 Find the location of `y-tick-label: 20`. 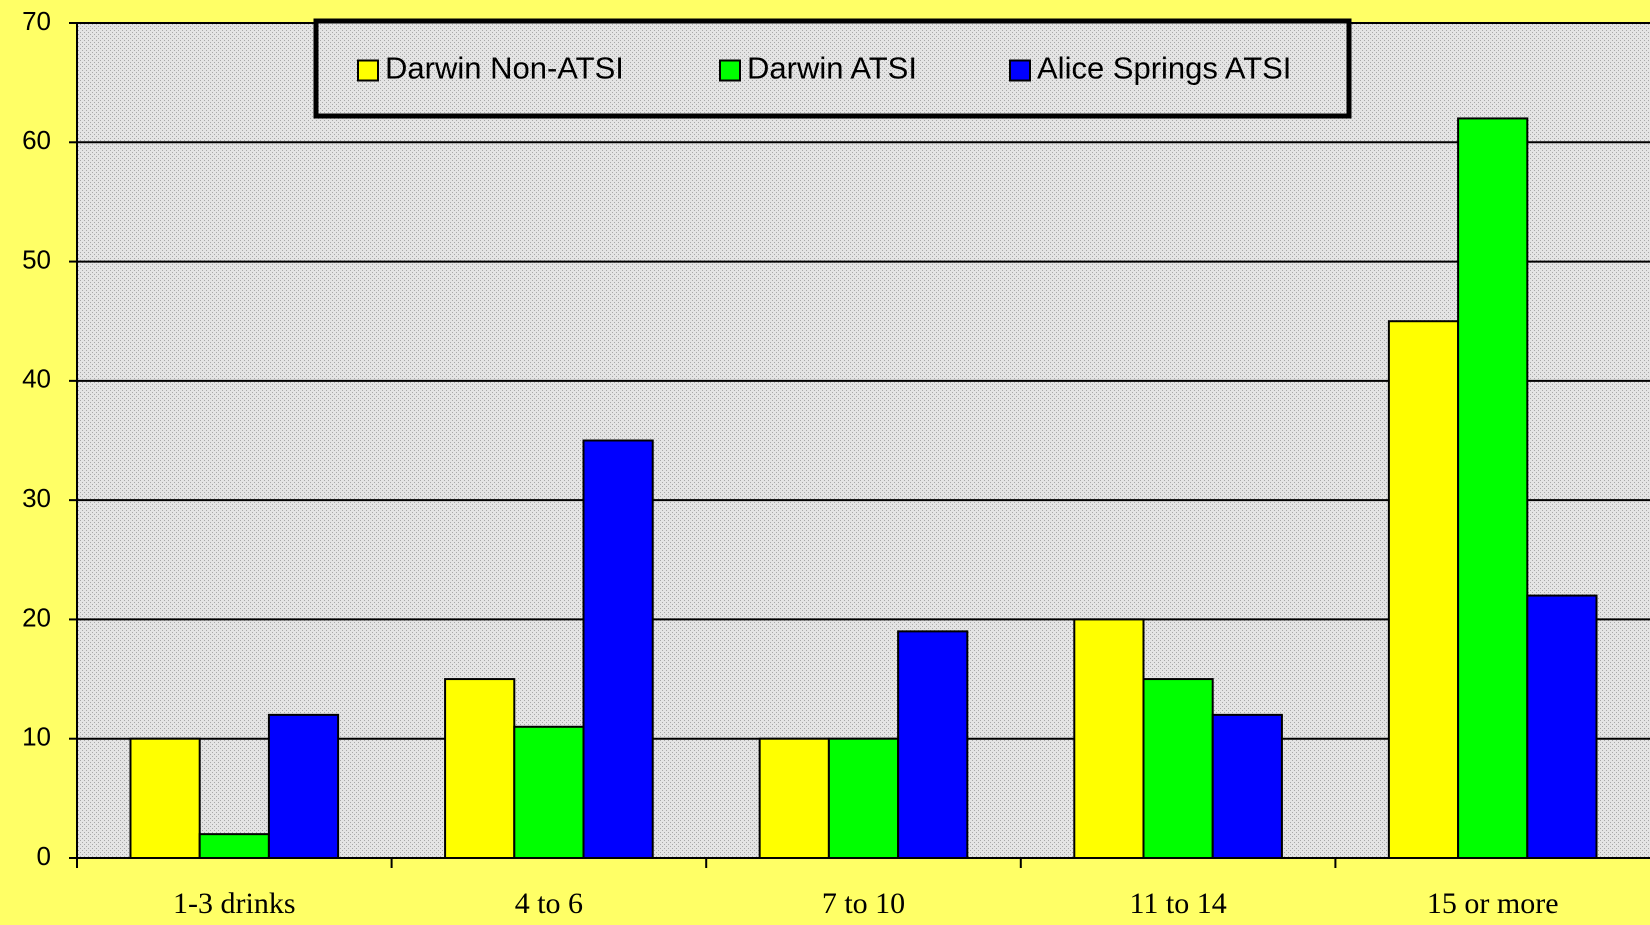

y-tick-label: 20 is located at coordinates (36, 617).